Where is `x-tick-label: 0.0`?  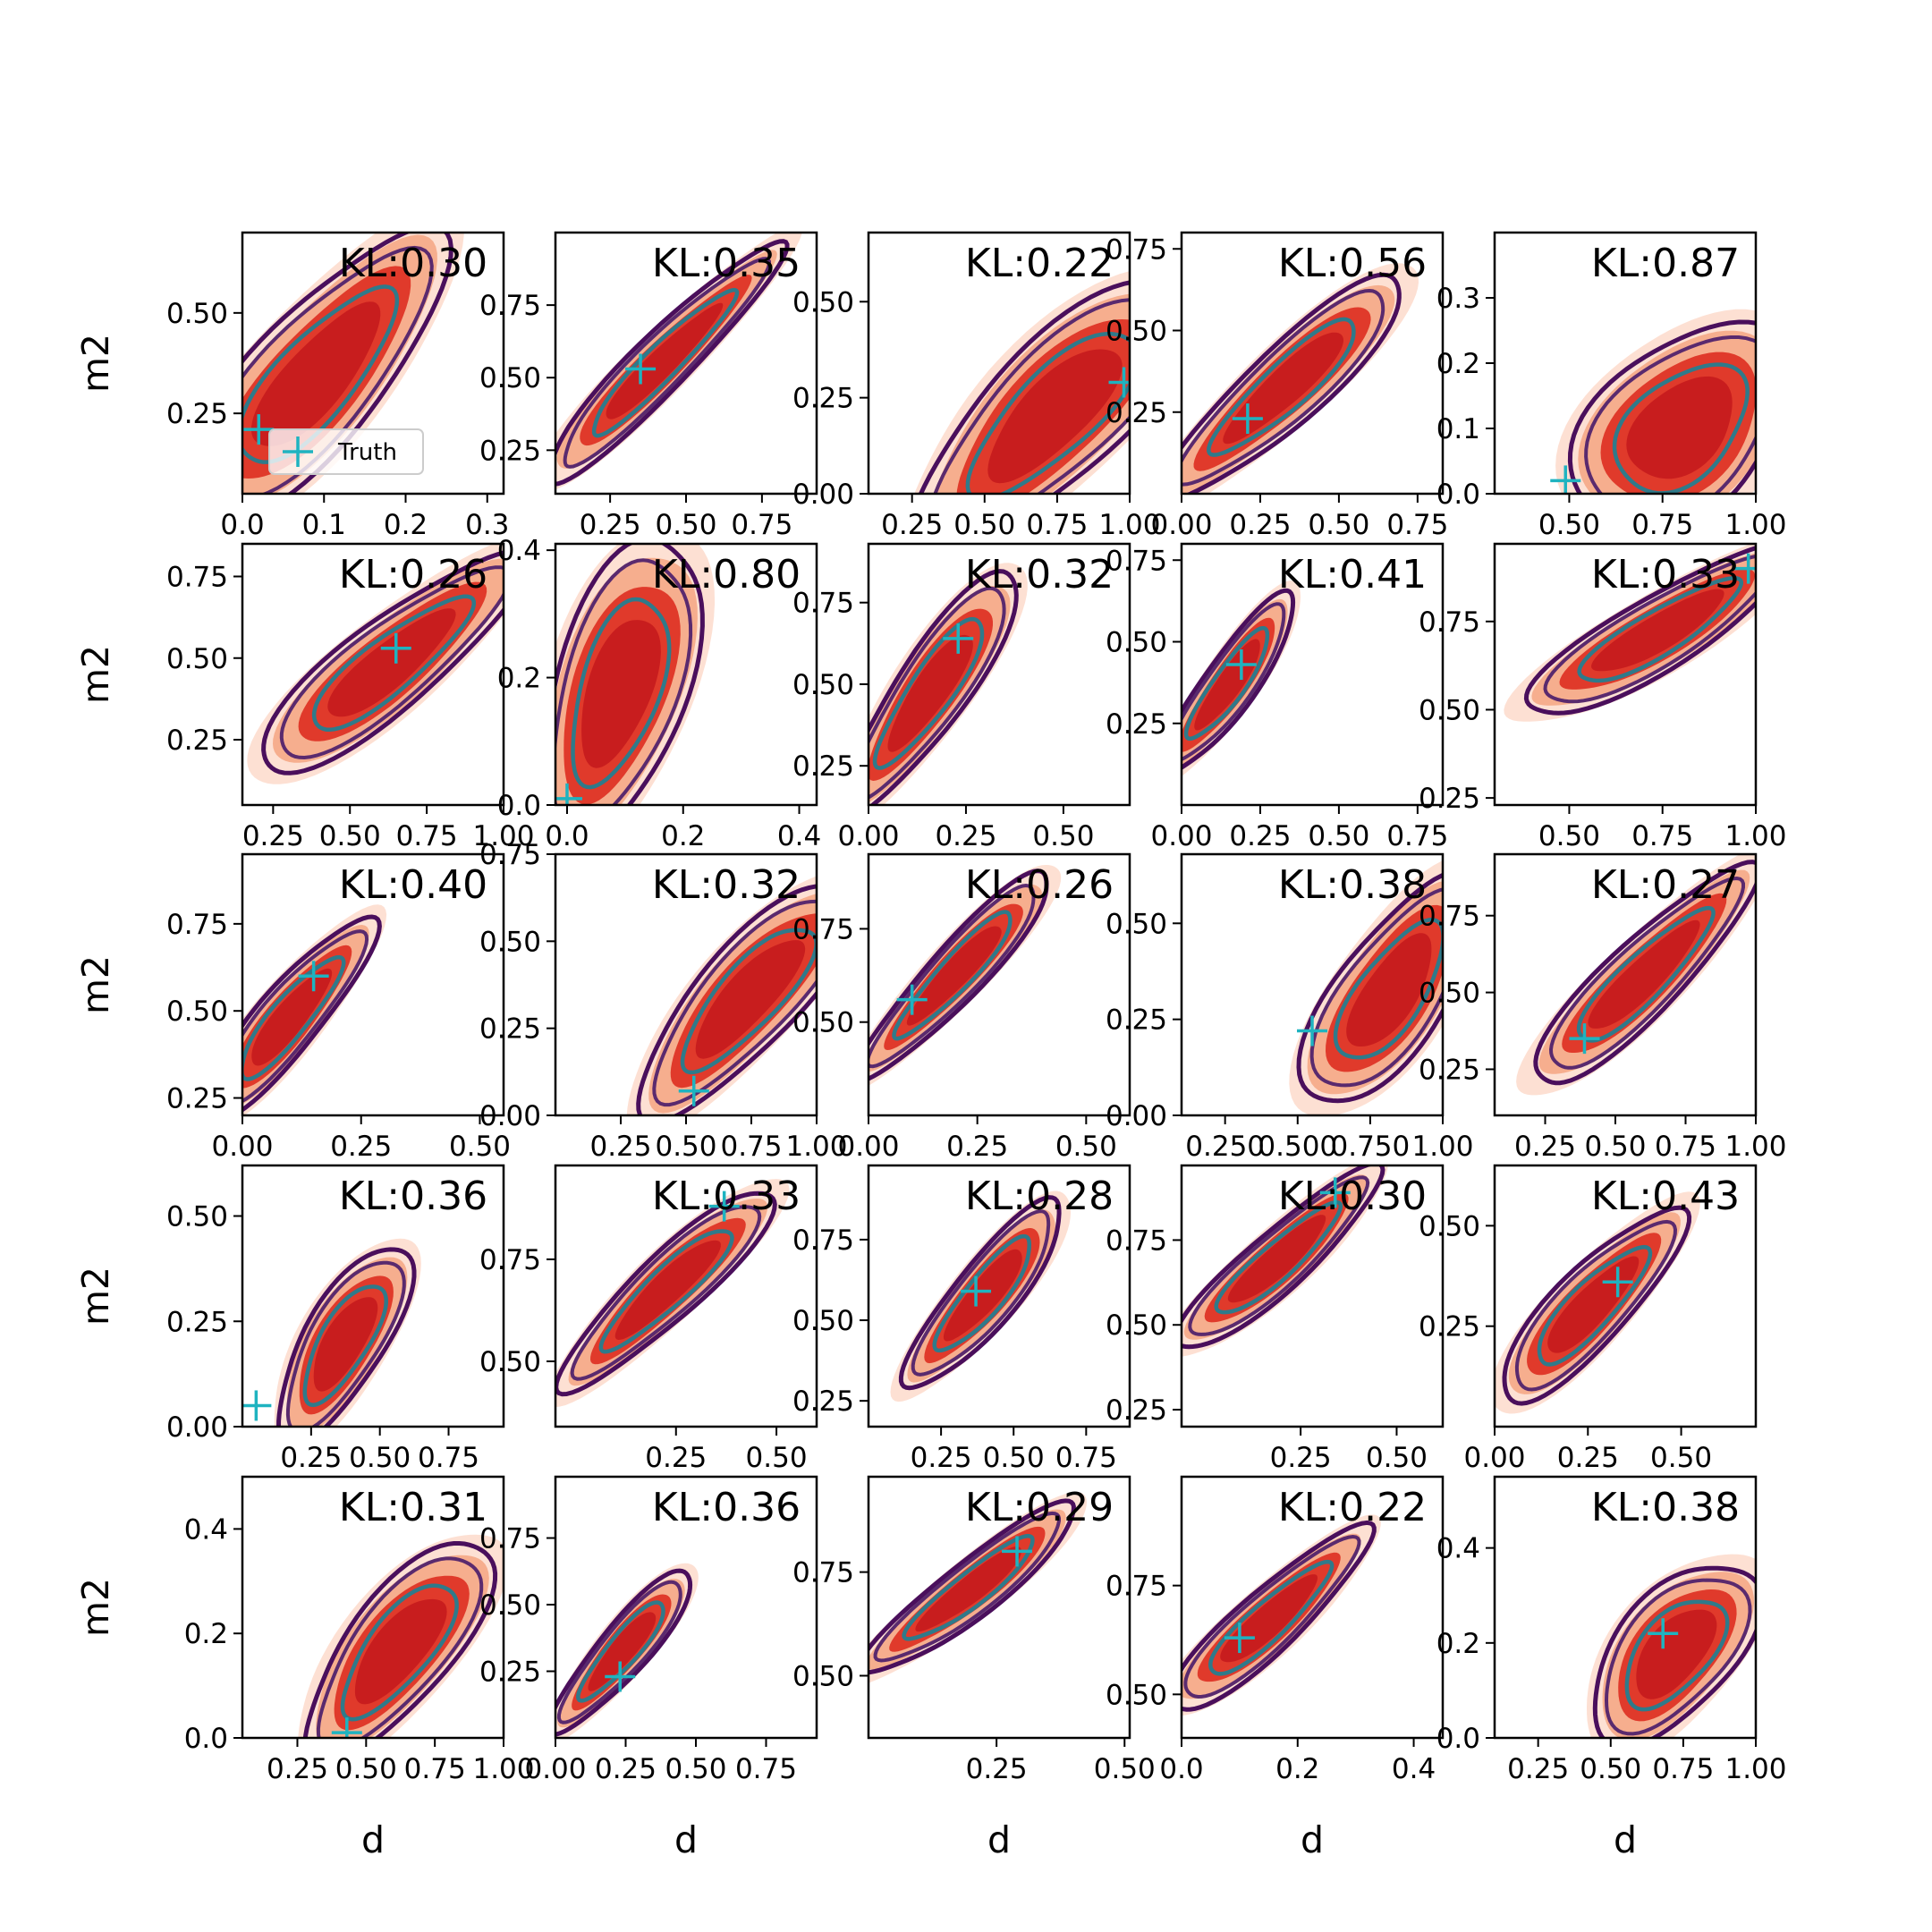
x-tick-label: 0.0 is located at coordinates (567, 836).